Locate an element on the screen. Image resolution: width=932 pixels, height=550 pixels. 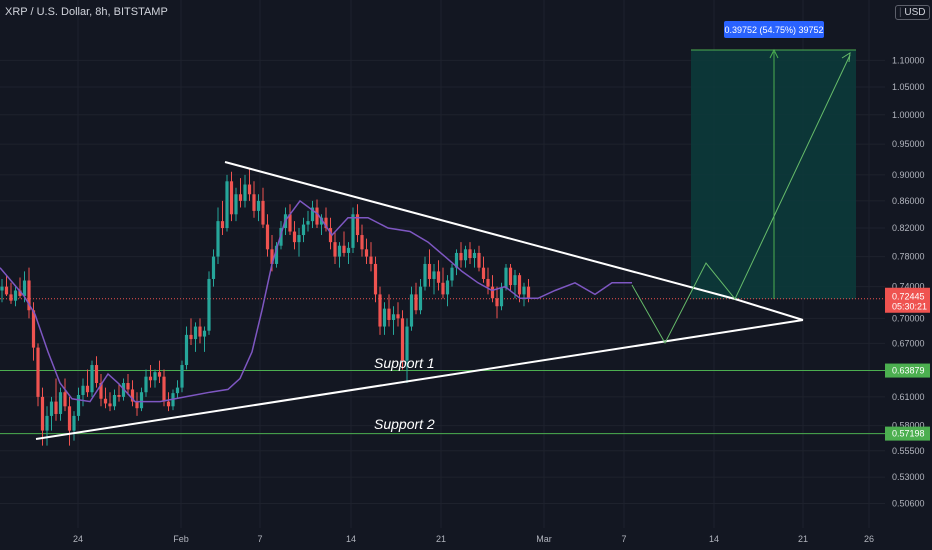
price-axis-bg is located at coordinates (908, 275).